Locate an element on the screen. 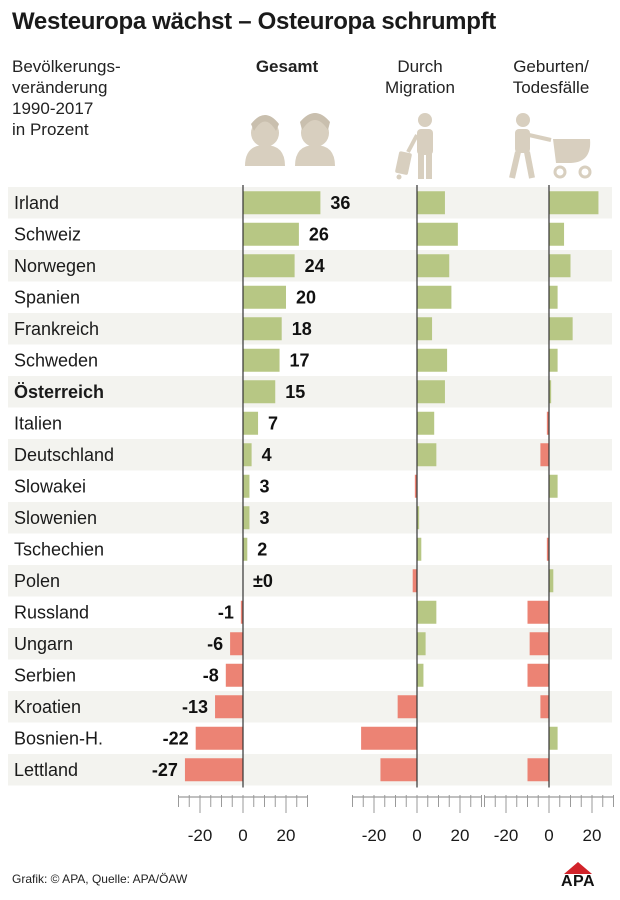 This screenshot has height=900, width=620. migrant-with-suitcase-icon is located at coordinates (414, 146).